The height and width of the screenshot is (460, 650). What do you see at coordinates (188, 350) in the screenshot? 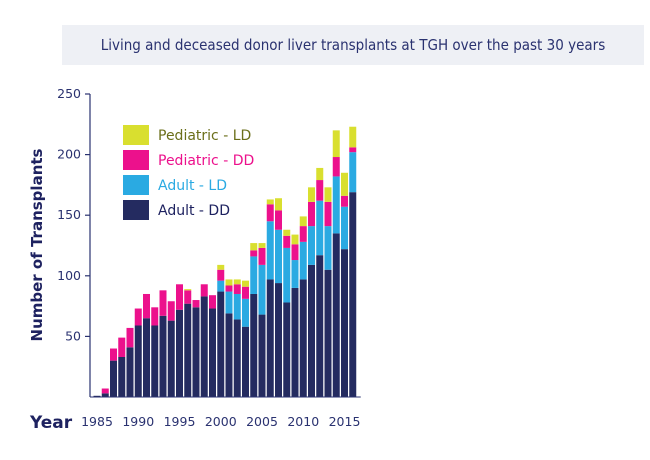
I see `bar-segment-adult-dd-1996` at bounding box center [188, 350].